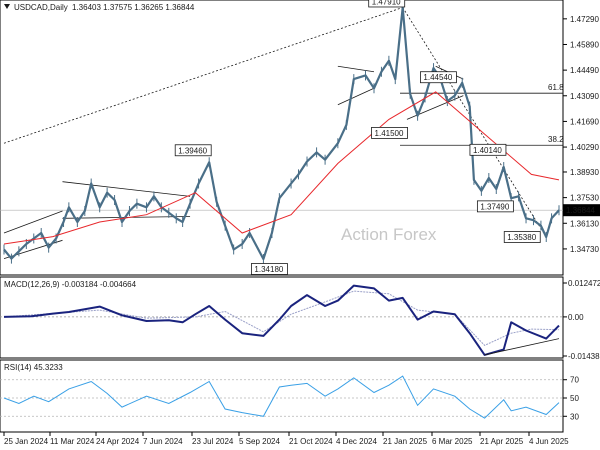 This screenshot has height=450, width=600. What do you see at coordinates (356, 441) in the screenshot?
I see `x-axis-label: 4 Dec 2024` at bounding box center [356, 441].